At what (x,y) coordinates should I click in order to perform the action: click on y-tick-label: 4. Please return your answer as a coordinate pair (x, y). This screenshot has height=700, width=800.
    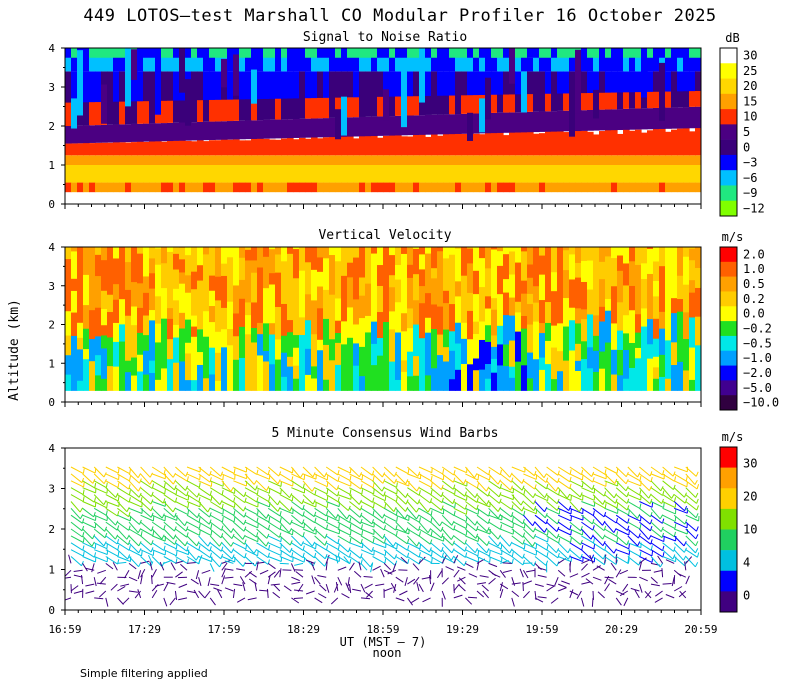
    Looking at the image, I should click on (51, 247).